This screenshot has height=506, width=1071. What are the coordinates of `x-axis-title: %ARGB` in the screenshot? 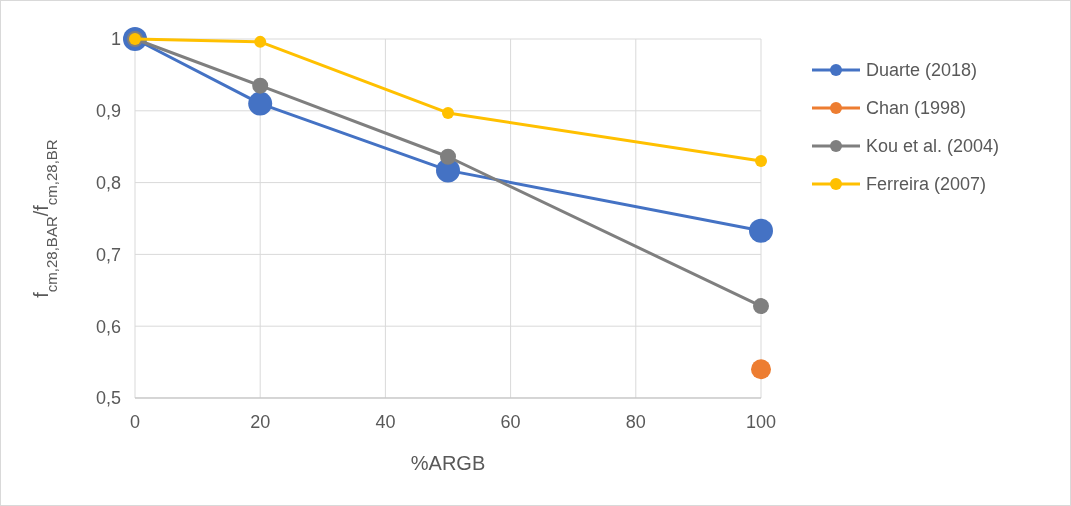 It's located at (448, 463).